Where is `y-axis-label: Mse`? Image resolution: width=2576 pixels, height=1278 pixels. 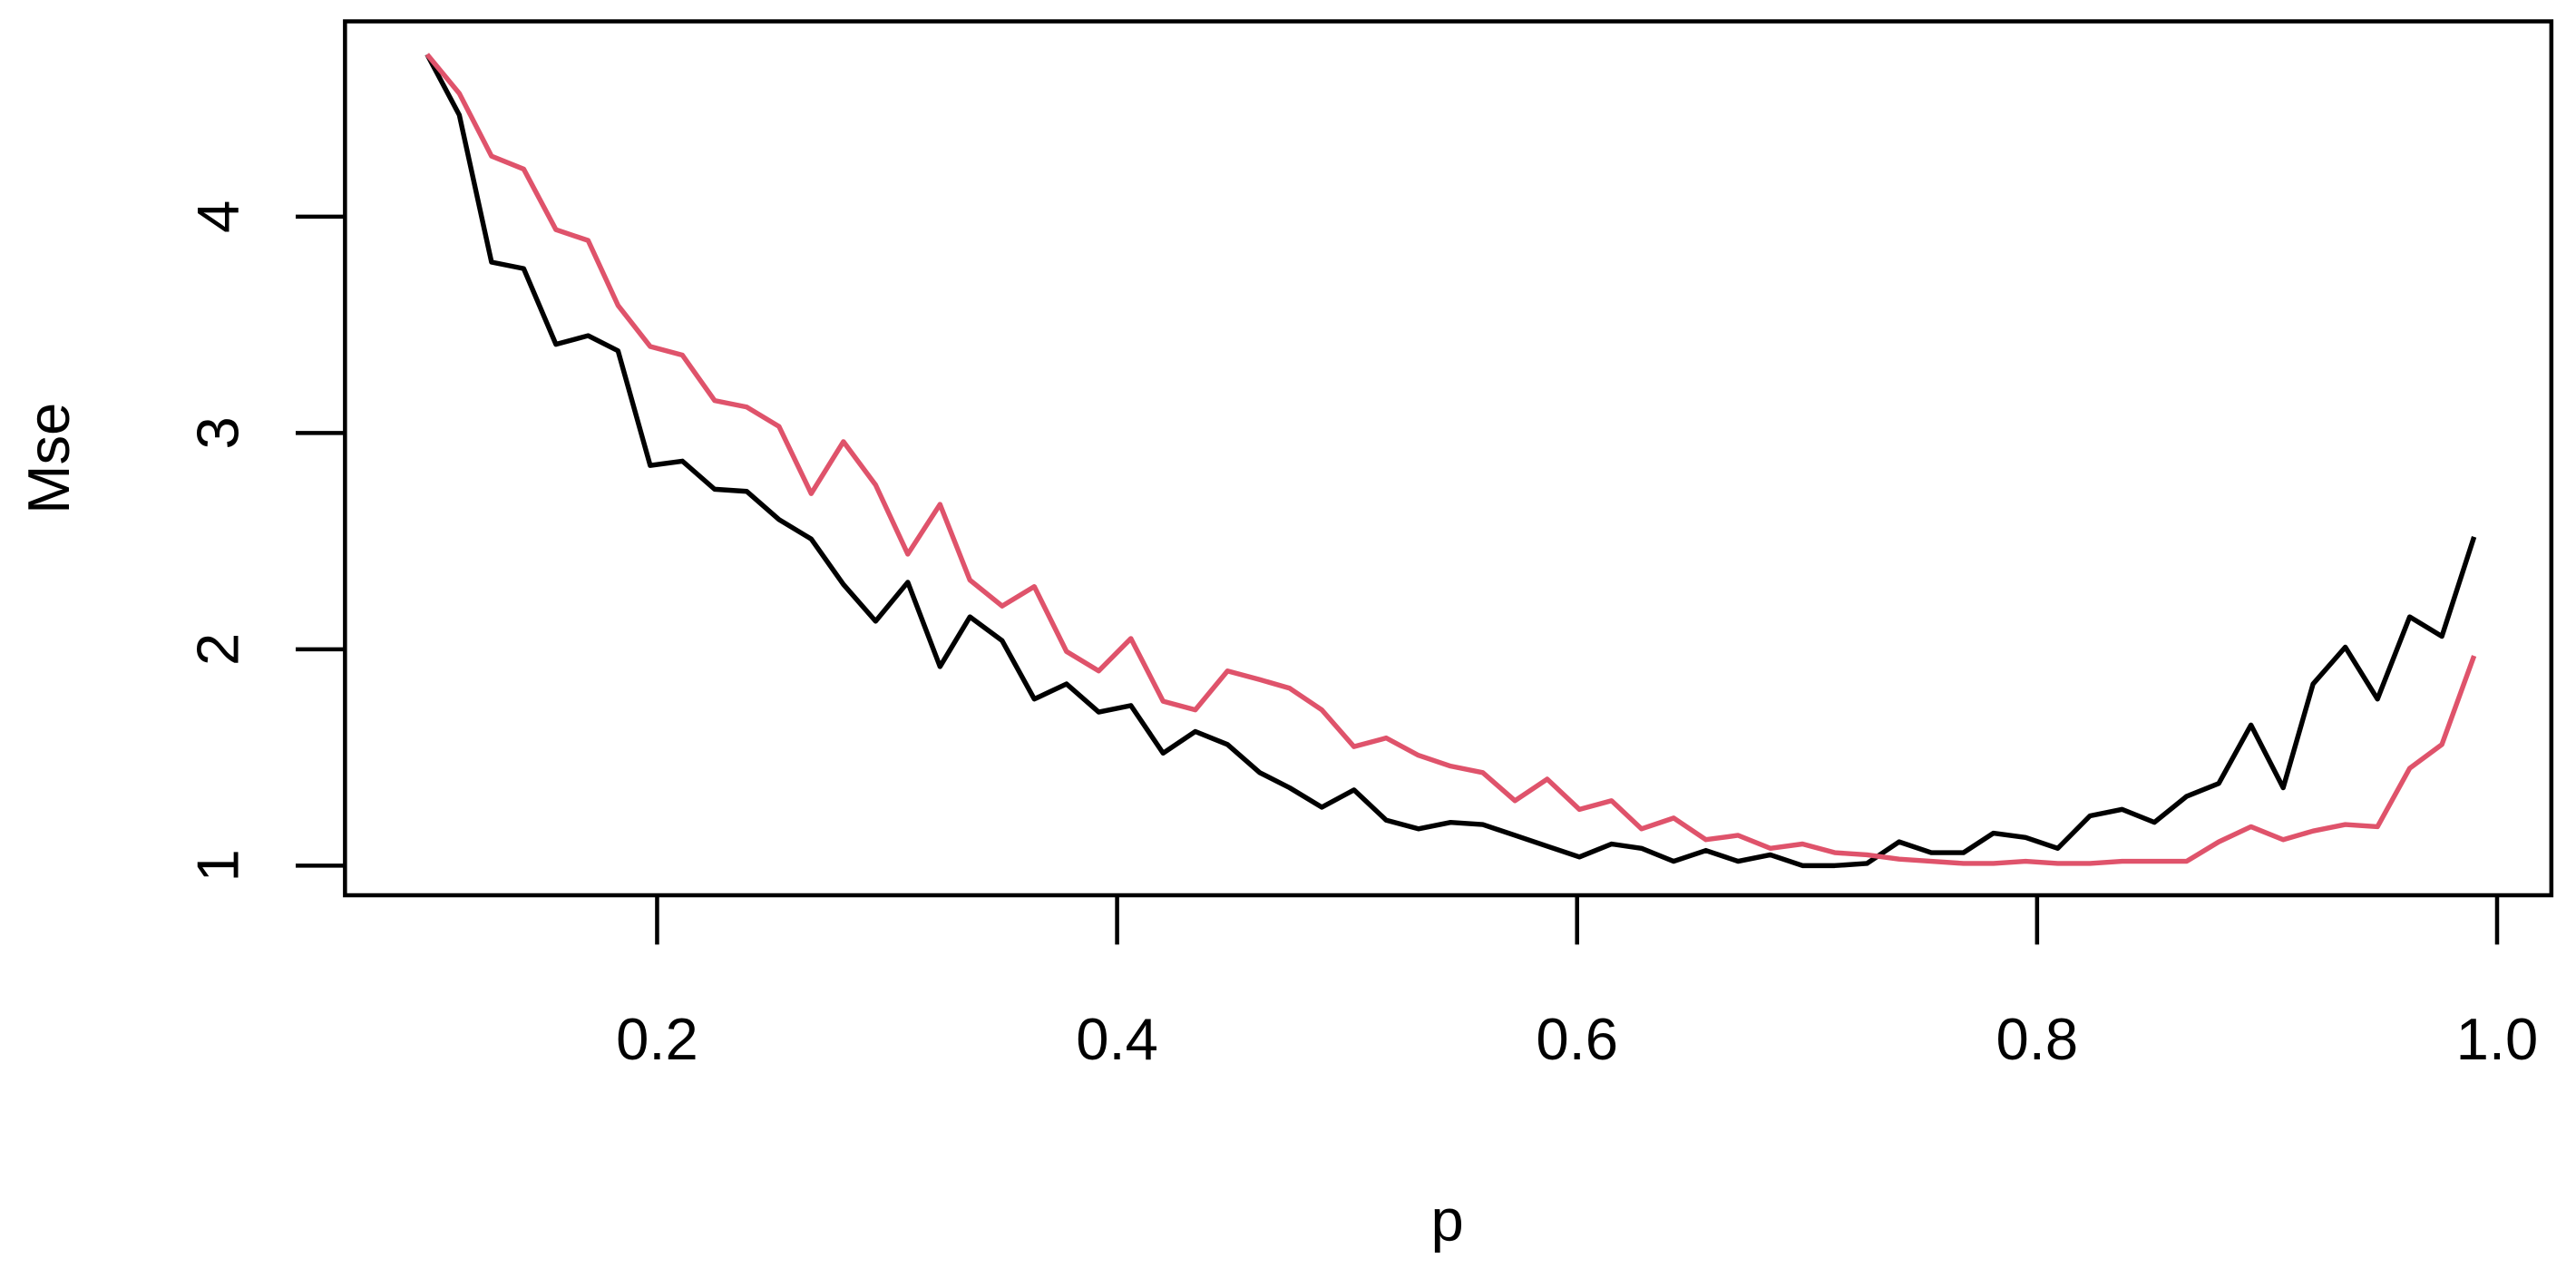 y-axis-label: Mse is located at coordinates (48, 459).